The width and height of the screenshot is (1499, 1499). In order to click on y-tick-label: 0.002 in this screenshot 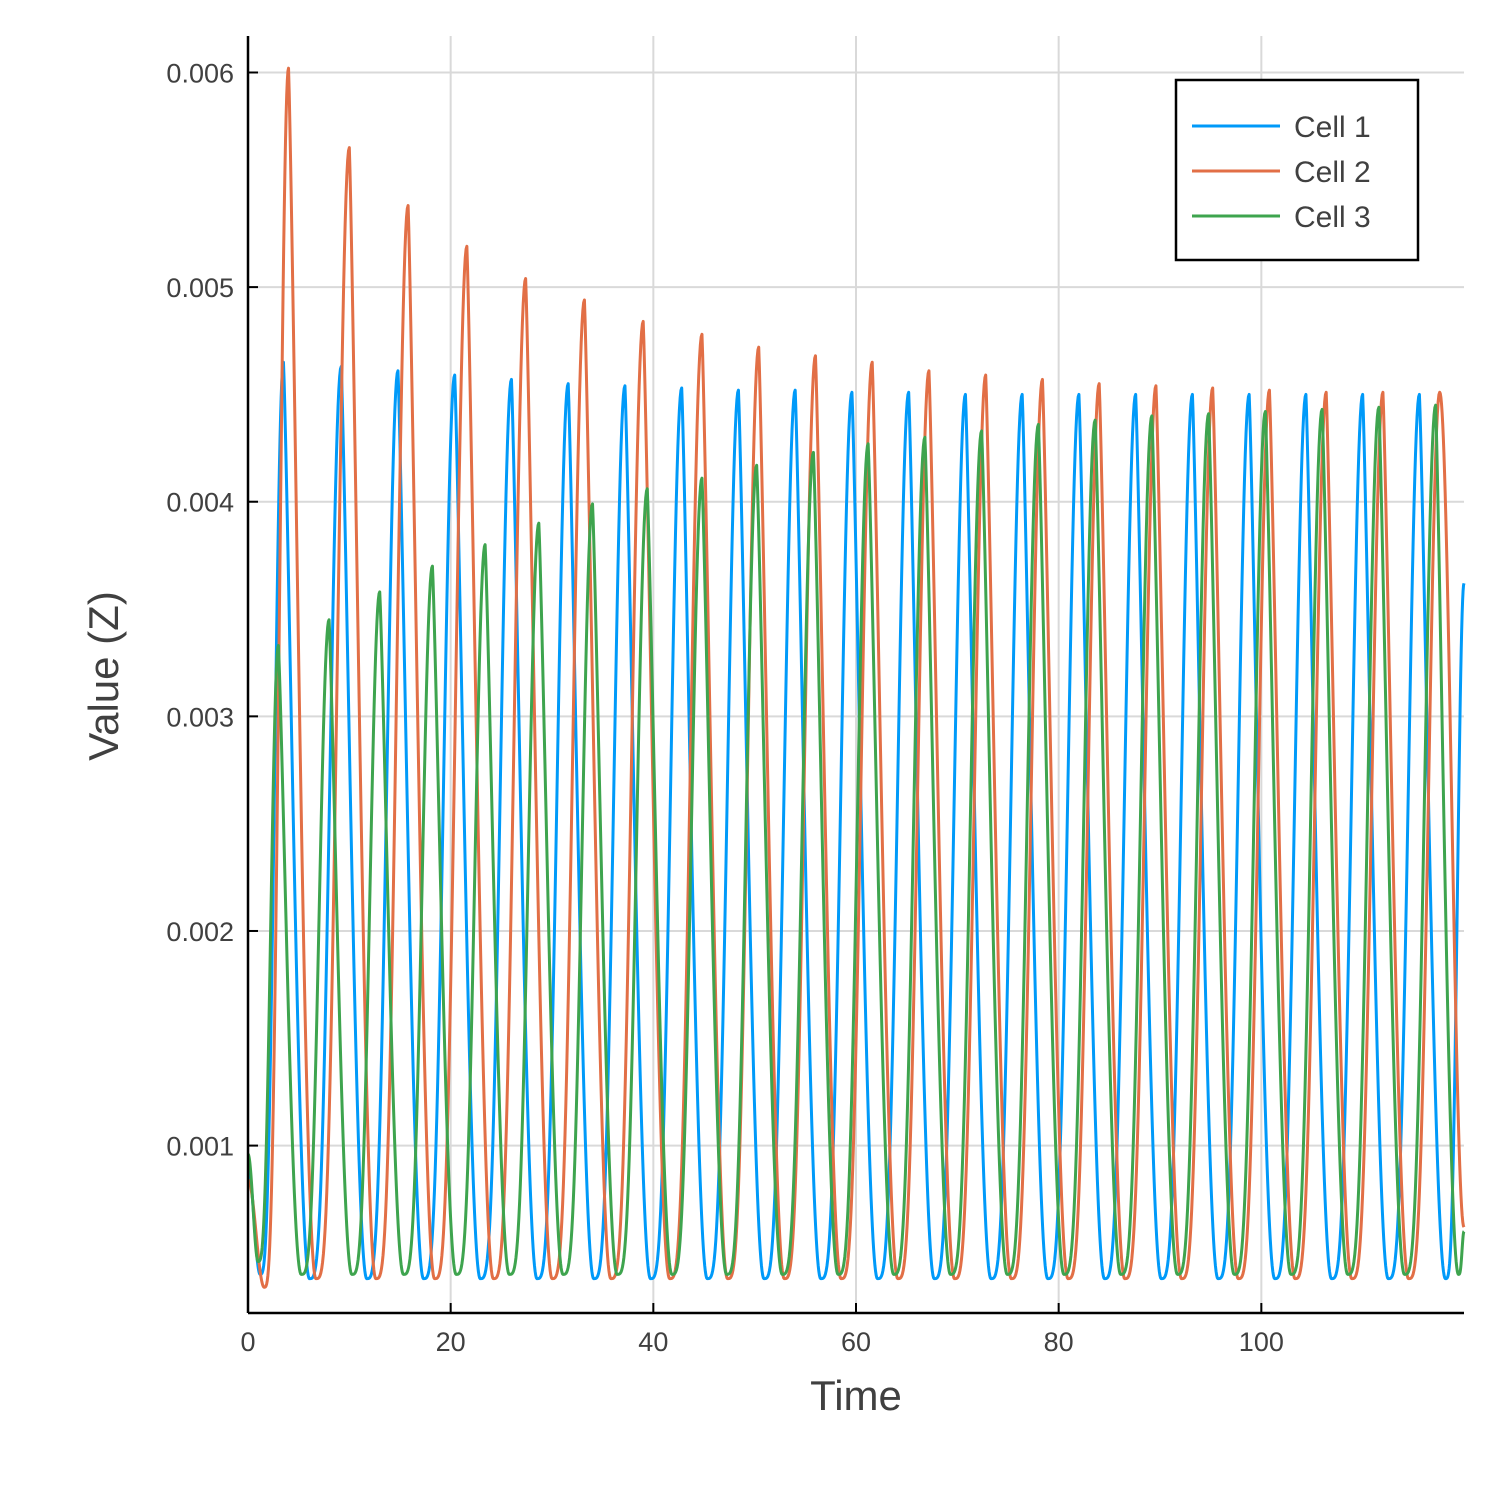, I will do `click(200, 932)`.